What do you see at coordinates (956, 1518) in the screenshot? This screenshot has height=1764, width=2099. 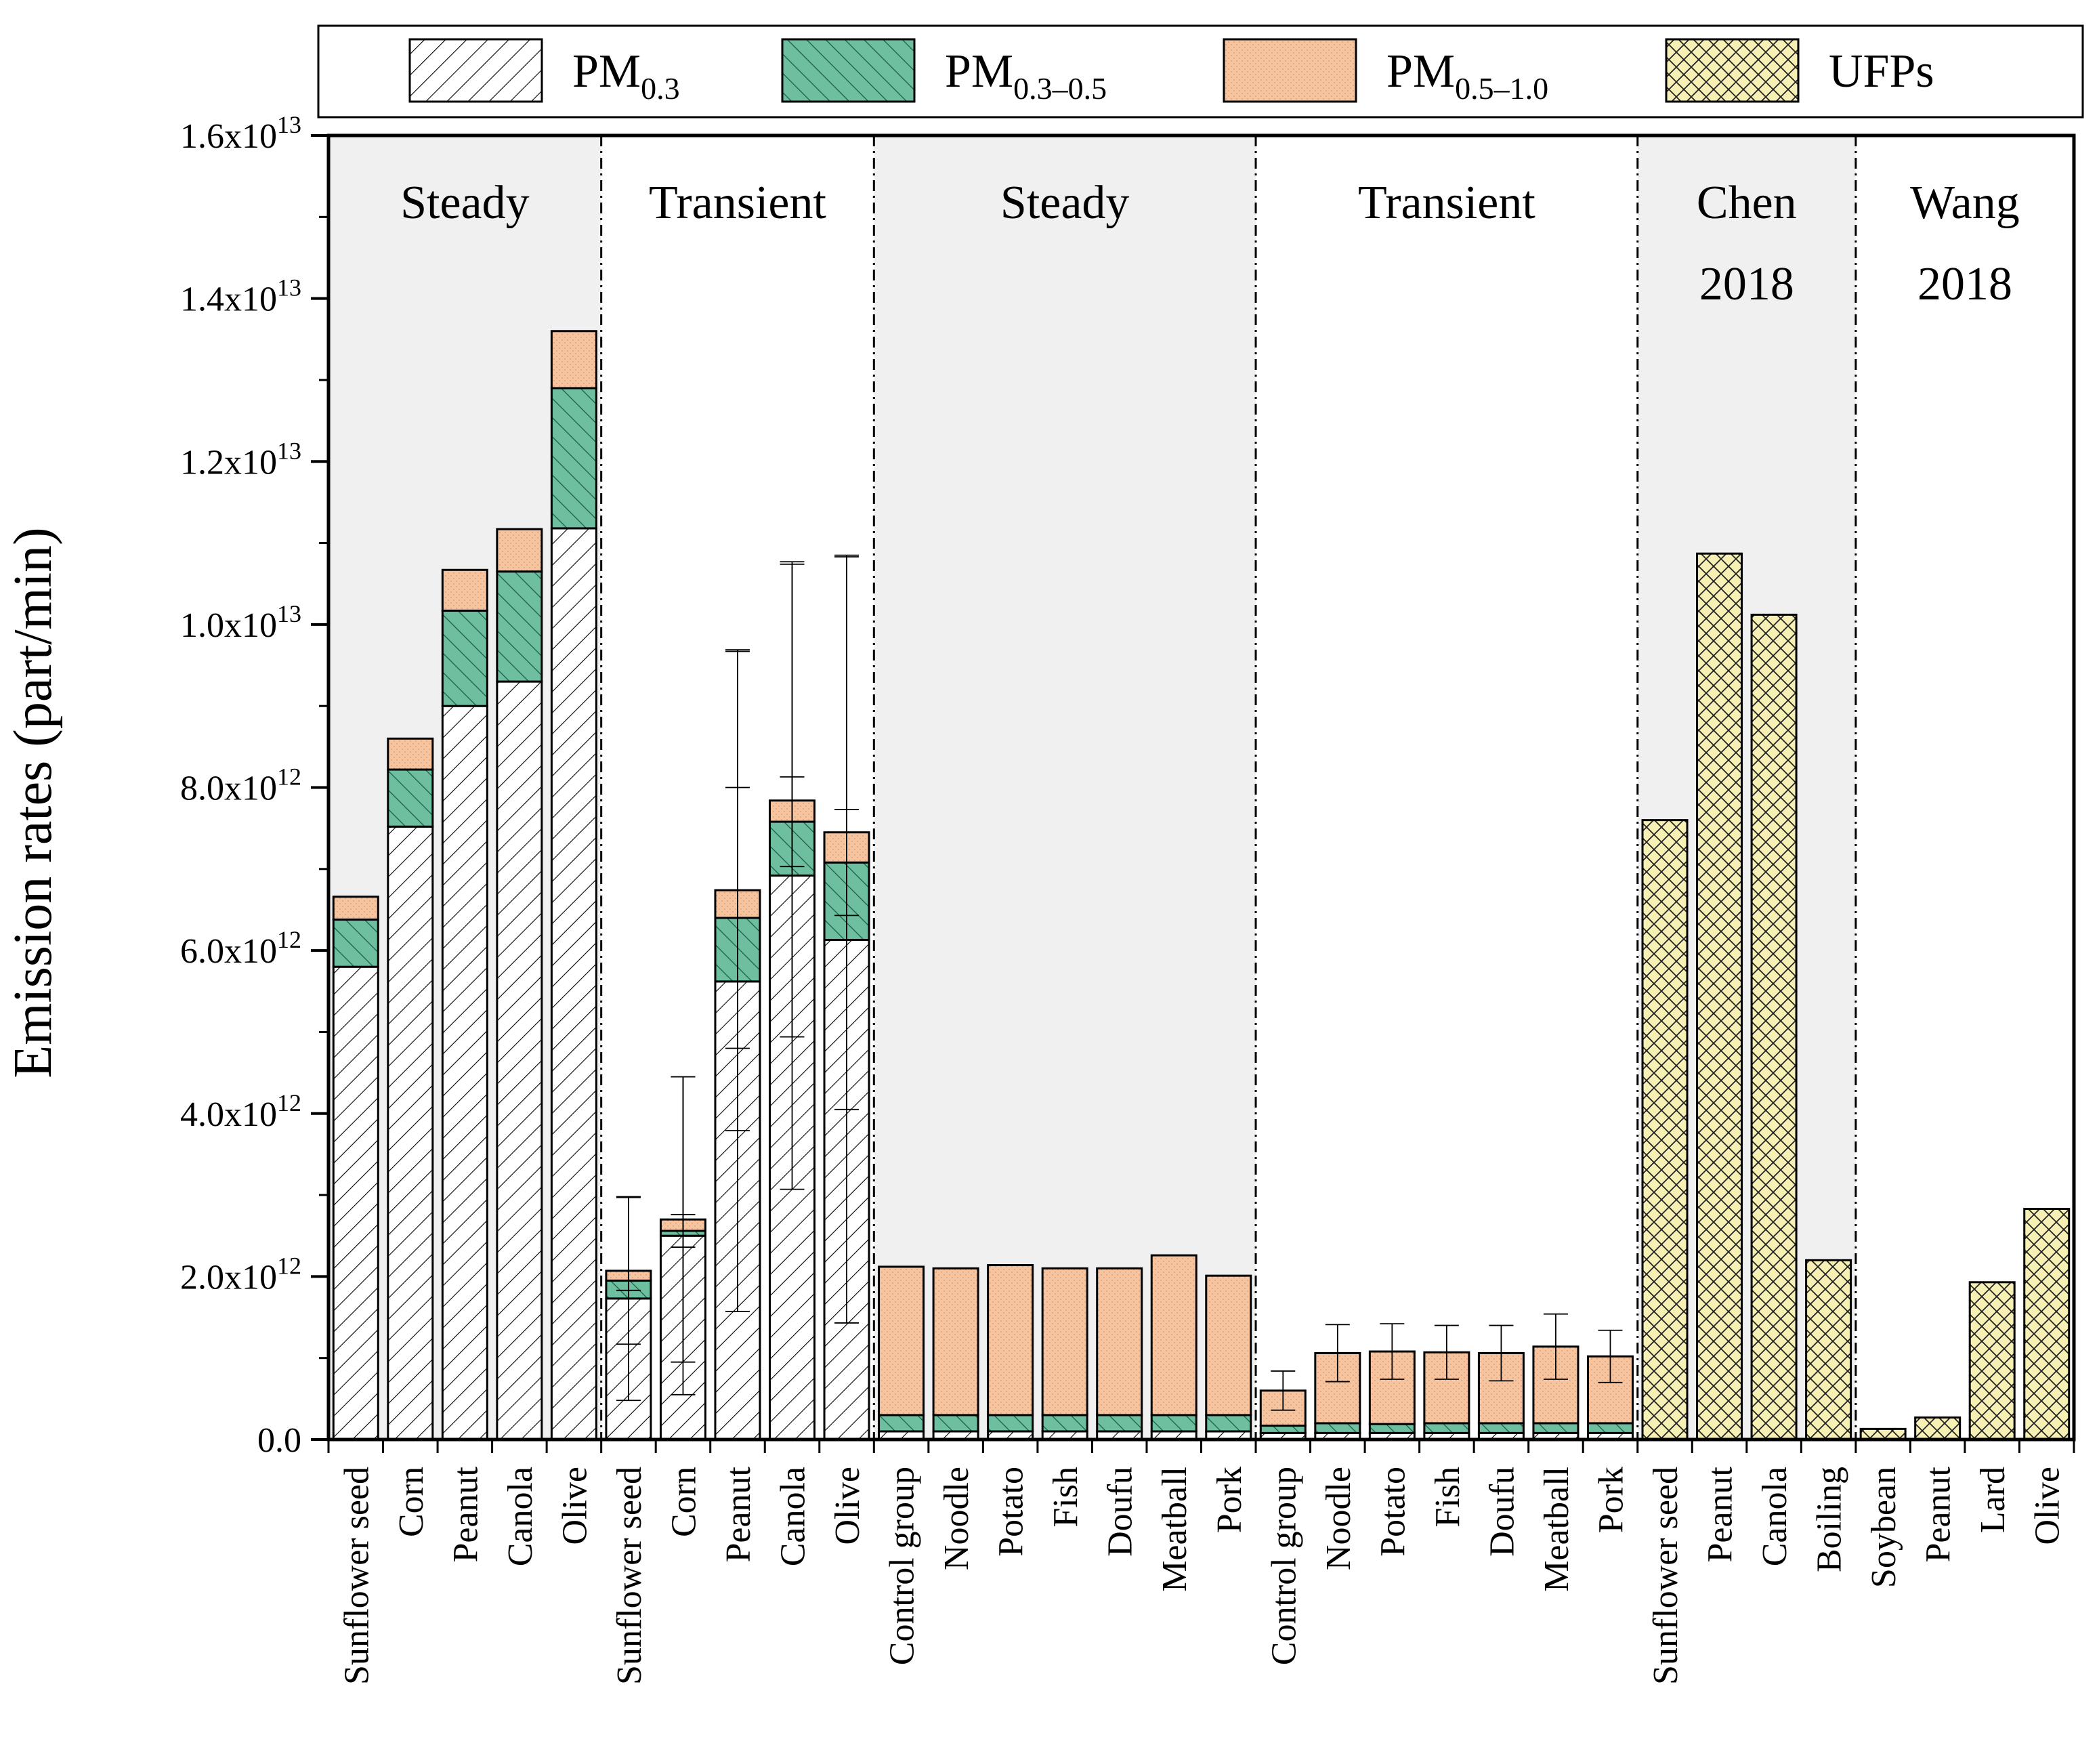 I see `x-category-label-11: Noodle` at bounding box center [956, 1518].